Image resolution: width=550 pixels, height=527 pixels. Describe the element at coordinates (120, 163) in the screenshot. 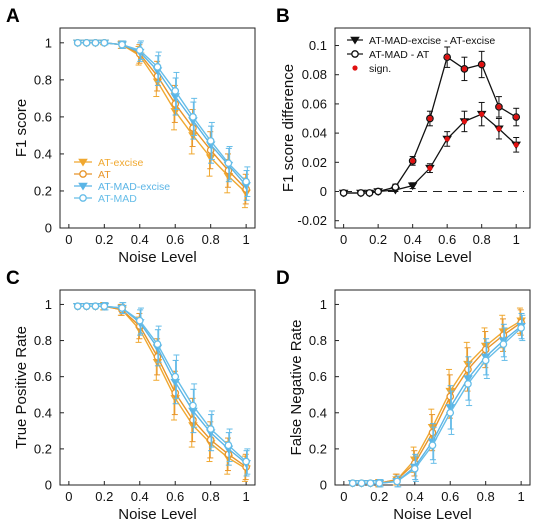

I see `legend-entry: AT-excise` at that location.